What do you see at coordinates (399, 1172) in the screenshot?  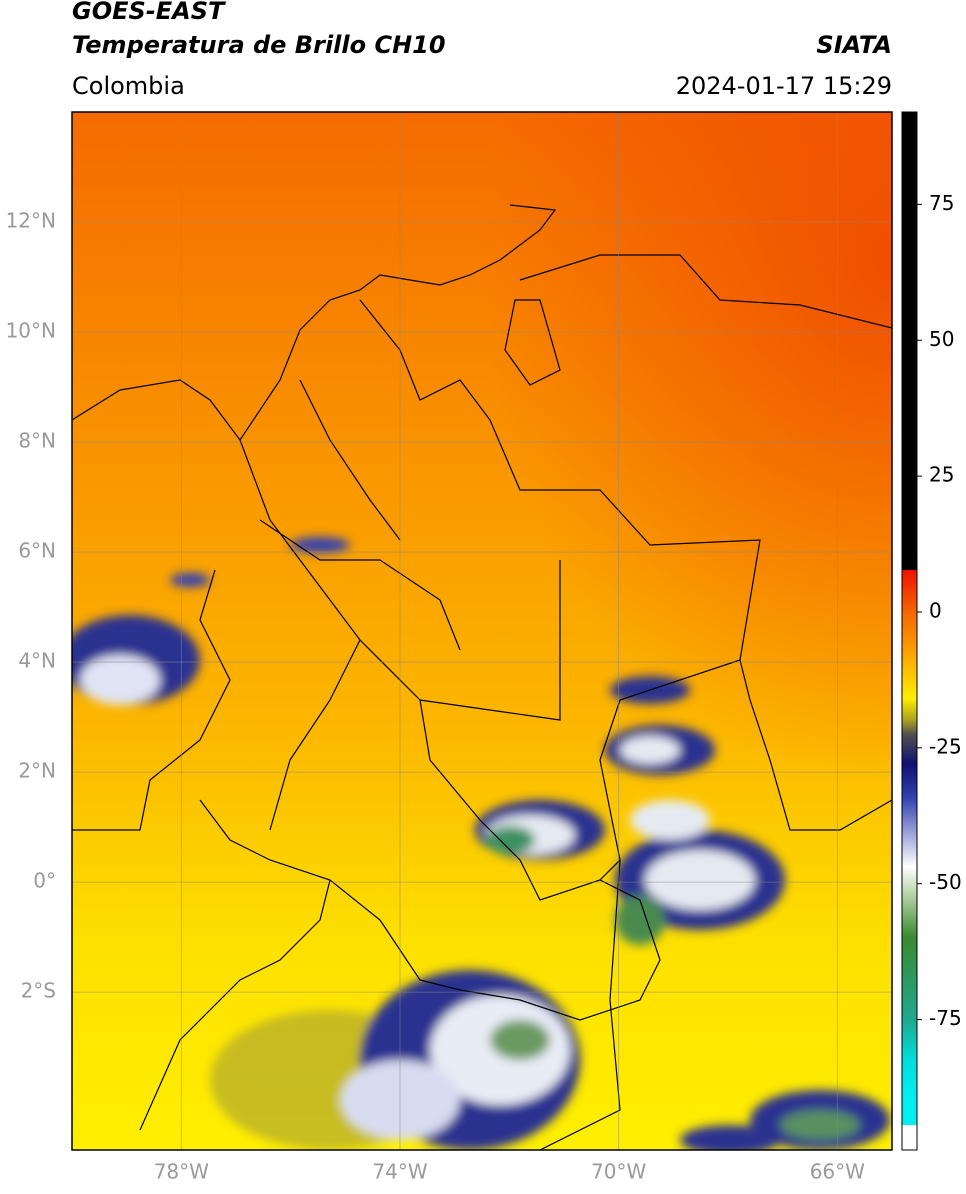 I see `lon-tick-label: 74°W` at bounding box center [399, 1172].